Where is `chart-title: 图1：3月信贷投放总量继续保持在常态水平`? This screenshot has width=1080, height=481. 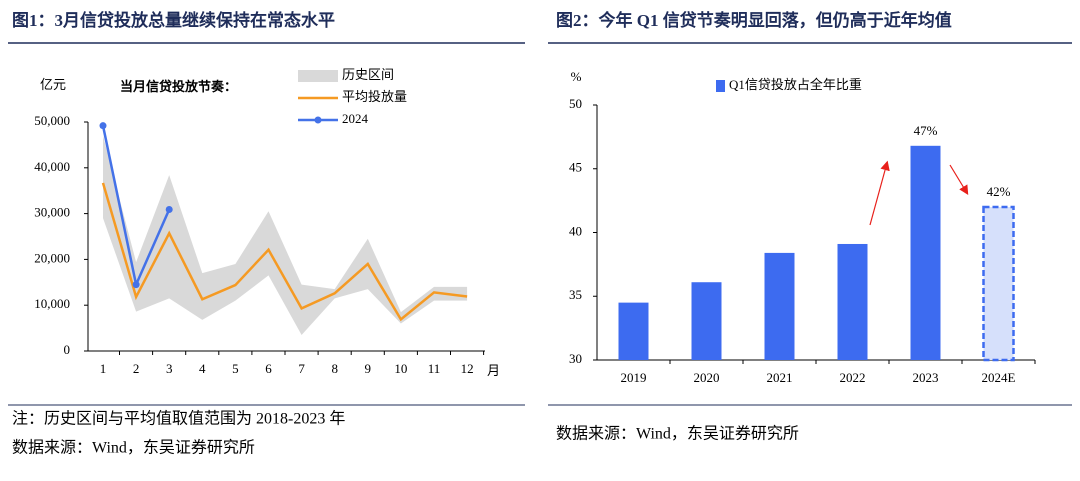 chart-title: 图1：3月信贷投放总量继续保持在常态水平 is located at coordinates (173, 20).